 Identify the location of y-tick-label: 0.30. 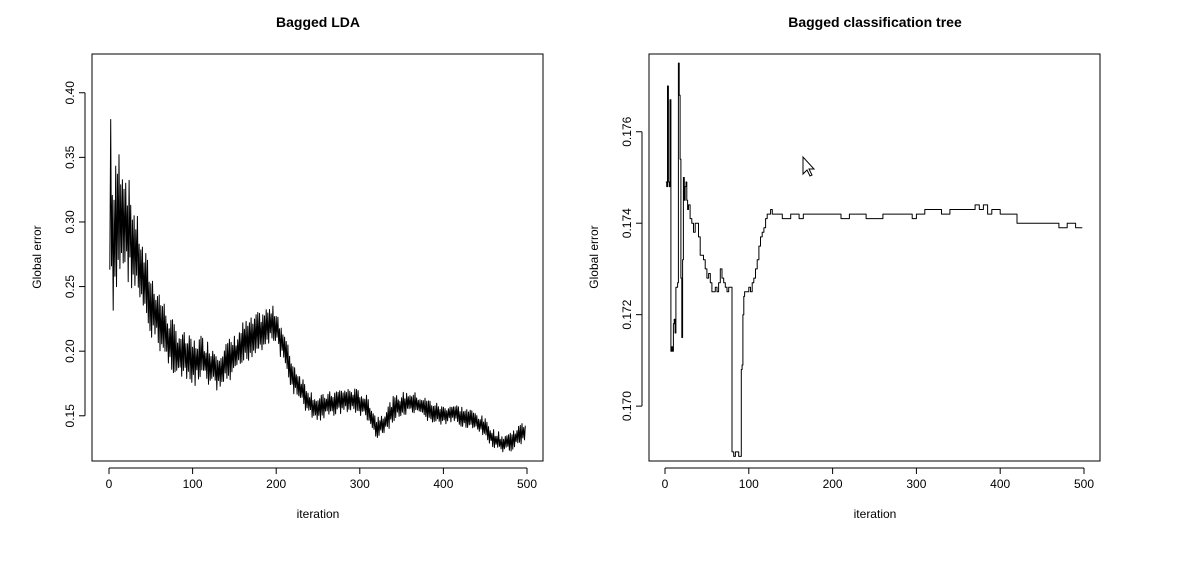
(70, 222).